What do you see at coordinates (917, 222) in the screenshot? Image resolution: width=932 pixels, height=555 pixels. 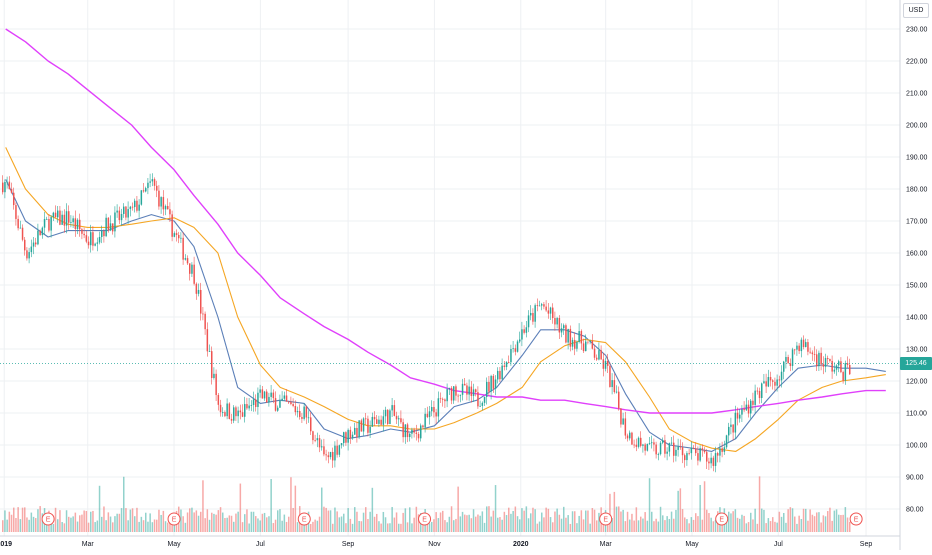 I see `y-tick-label: 170.00` at bounding box center [917, 222].